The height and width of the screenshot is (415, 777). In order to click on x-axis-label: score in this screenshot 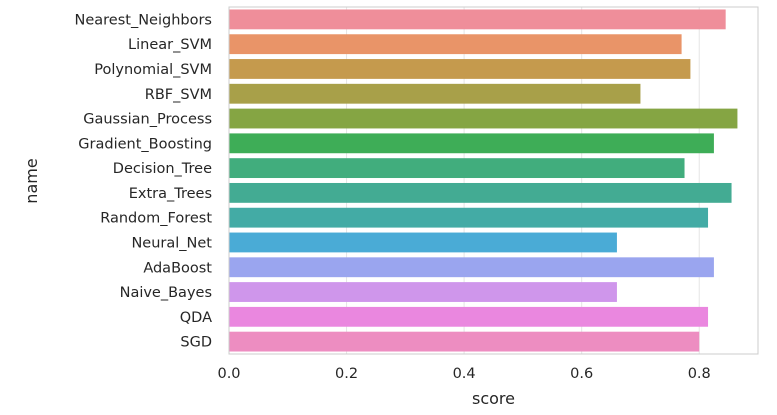, I will do `click(493, 398)`.